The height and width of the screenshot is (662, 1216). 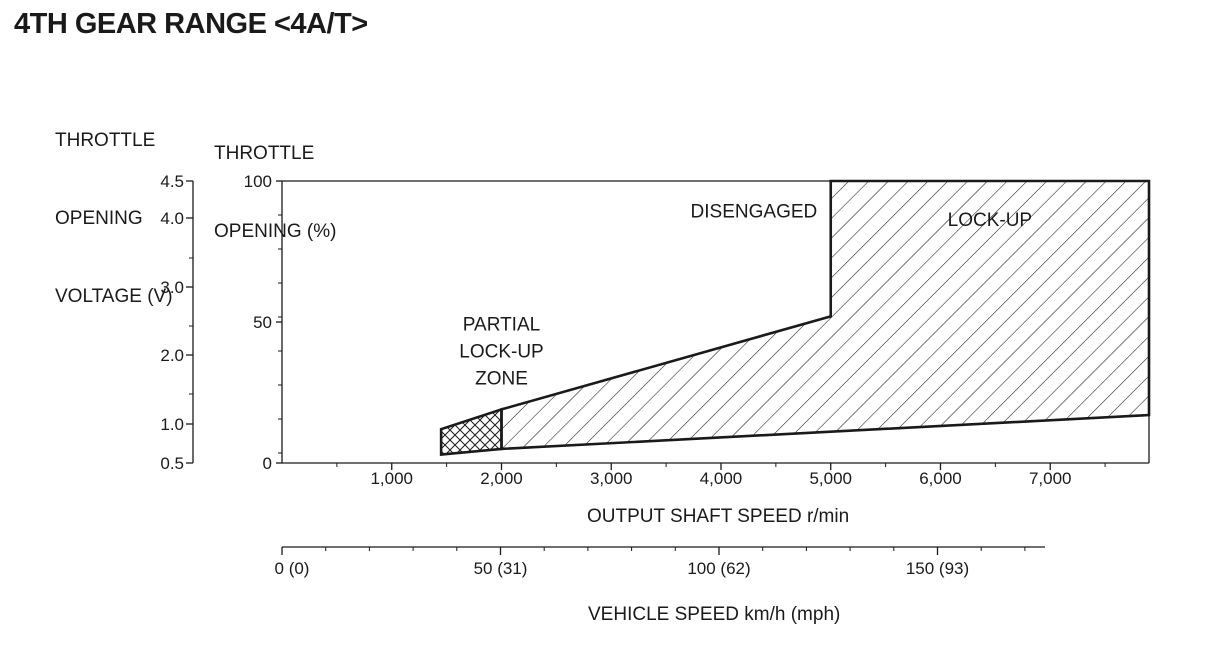 I want to click on x-tick-label: 3,000, so click(x=611, y=478).